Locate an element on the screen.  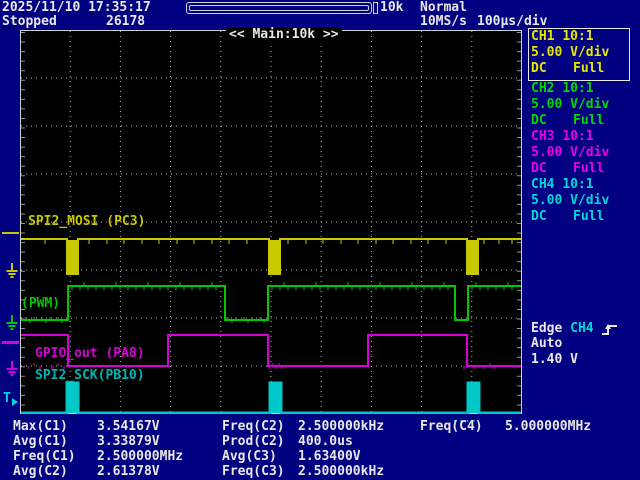
ch1-probe: 10:1 is located at coordinates (578, 36).